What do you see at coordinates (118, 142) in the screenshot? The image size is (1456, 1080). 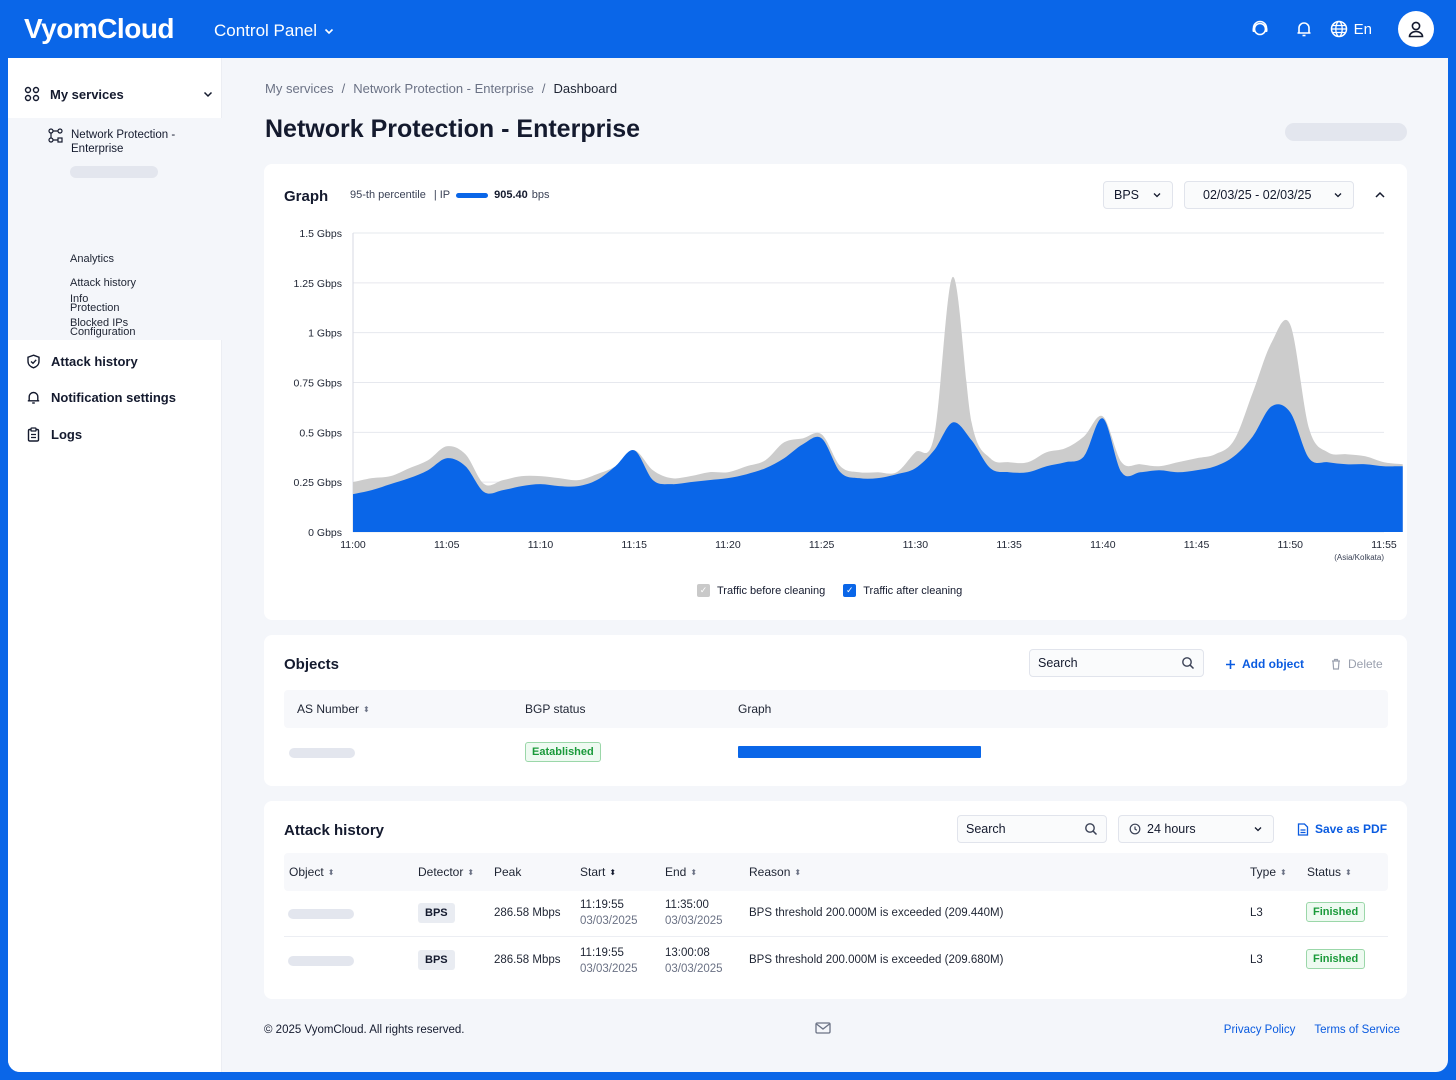 I see `sidebar-item-network-protection: Network Protection - Enterprise` at bounding box center [118, 142].